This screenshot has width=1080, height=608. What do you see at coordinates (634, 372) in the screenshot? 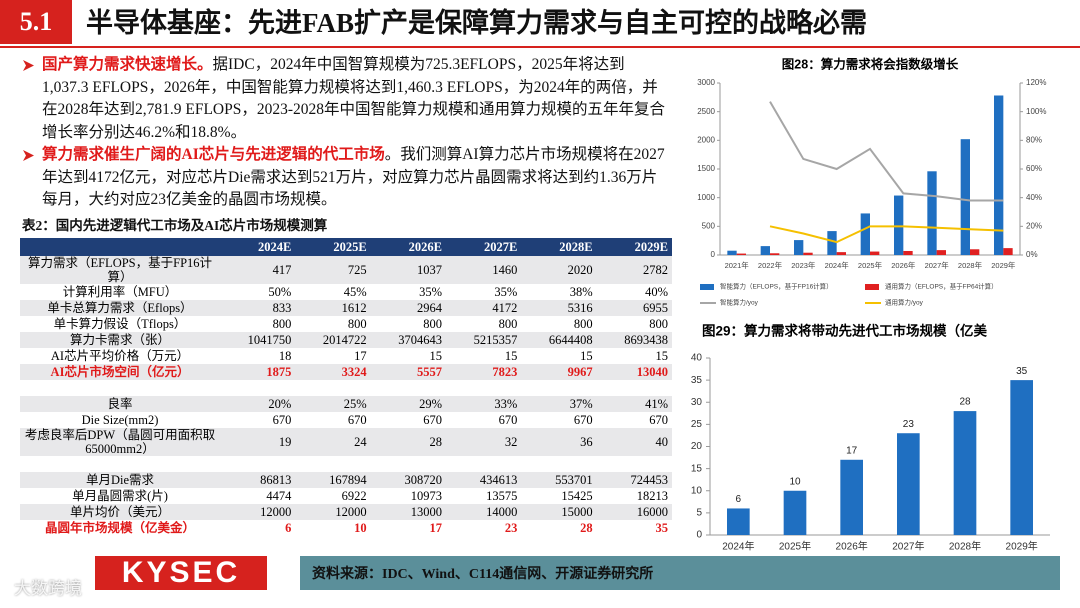
I see `cell: 13040` at bounding box center [634, 372].